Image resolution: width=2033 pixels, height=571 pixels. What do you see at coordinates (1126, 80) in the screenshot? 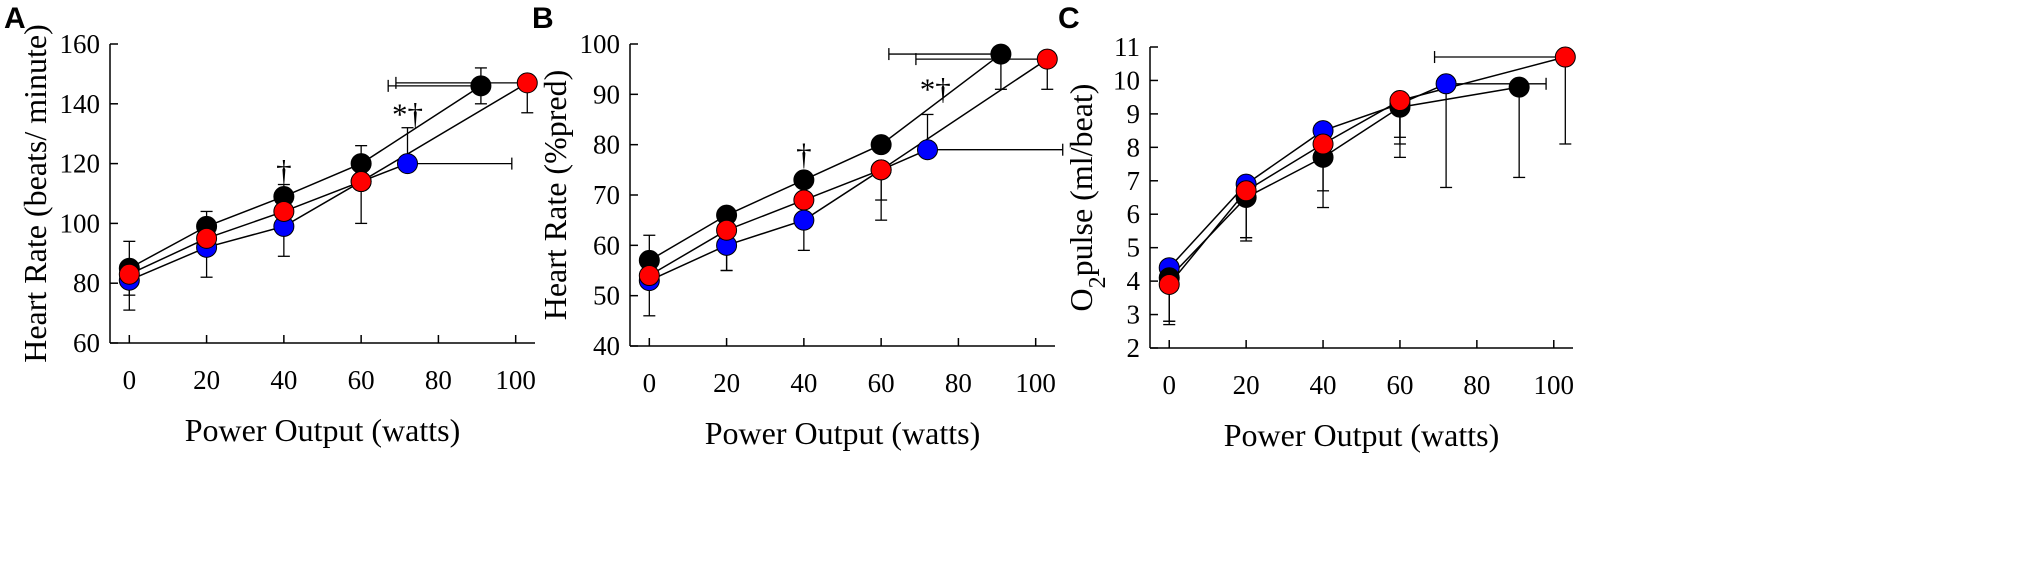
I see `y-tick-label: 10` at bounding box center [1126, 80].